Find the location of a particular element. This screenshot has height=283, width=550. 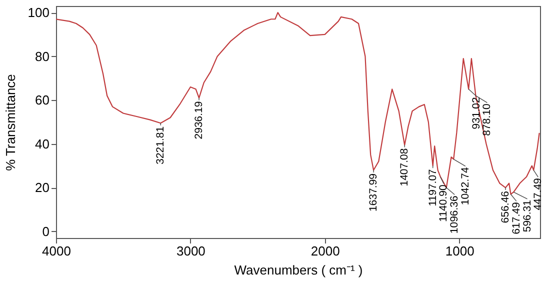

annotation: 1197.07 is located at coordinates (432, 187).